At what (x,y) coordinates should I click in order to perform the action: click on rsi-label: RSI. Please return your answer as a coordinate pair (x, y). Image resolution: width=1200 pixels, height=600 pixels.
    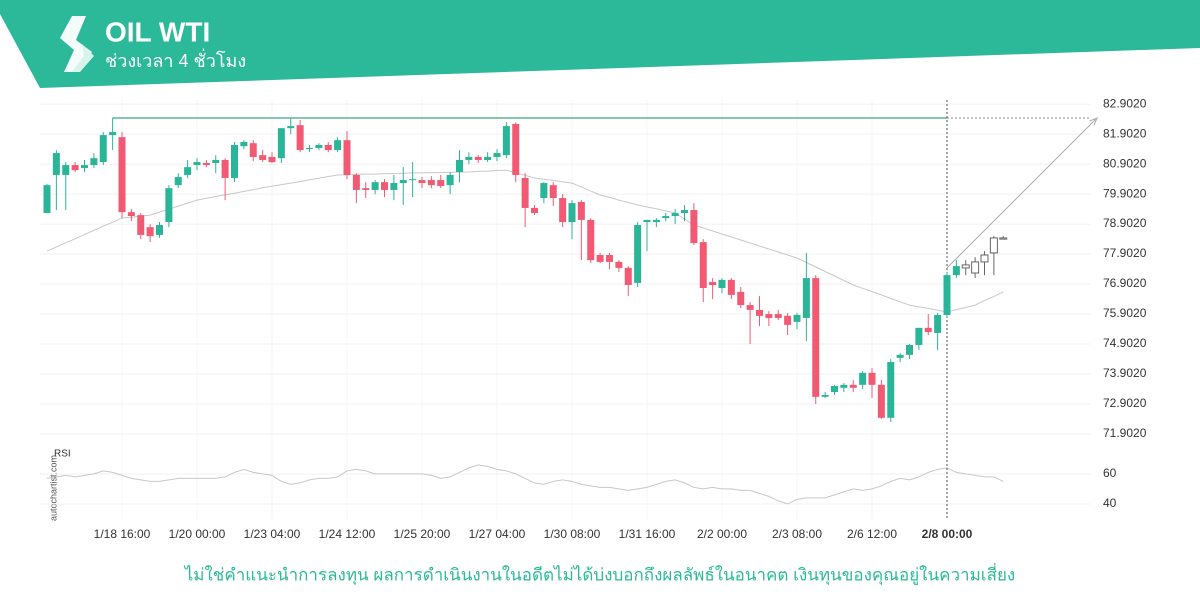
    Looking at the image, I should click on (62, 454).